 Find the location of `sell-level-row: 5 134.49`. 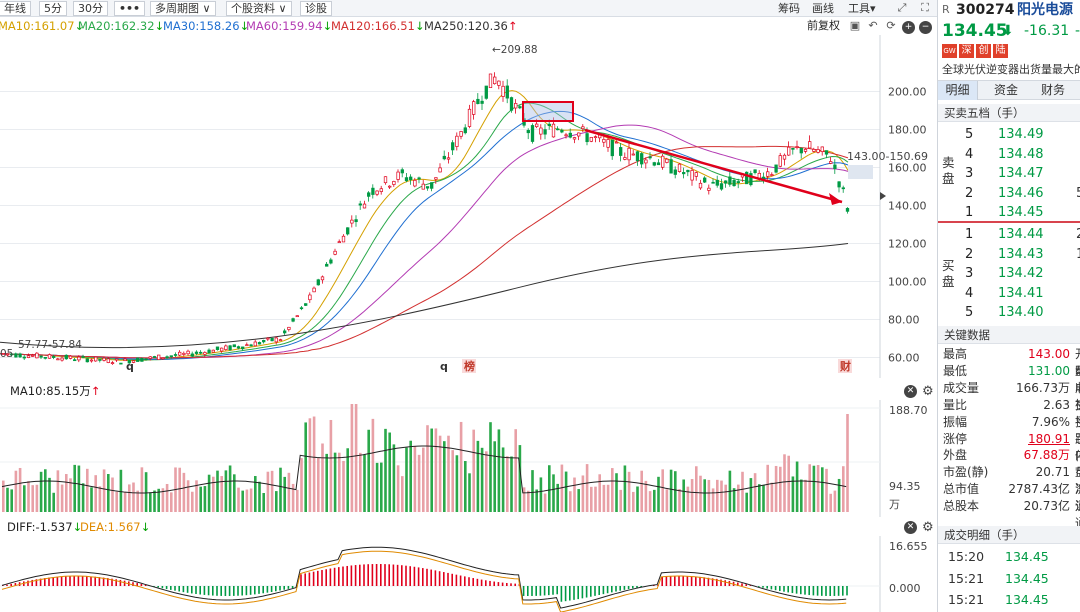

sell-level-row: 5 134.49 is located at coordinates (1009, 135).